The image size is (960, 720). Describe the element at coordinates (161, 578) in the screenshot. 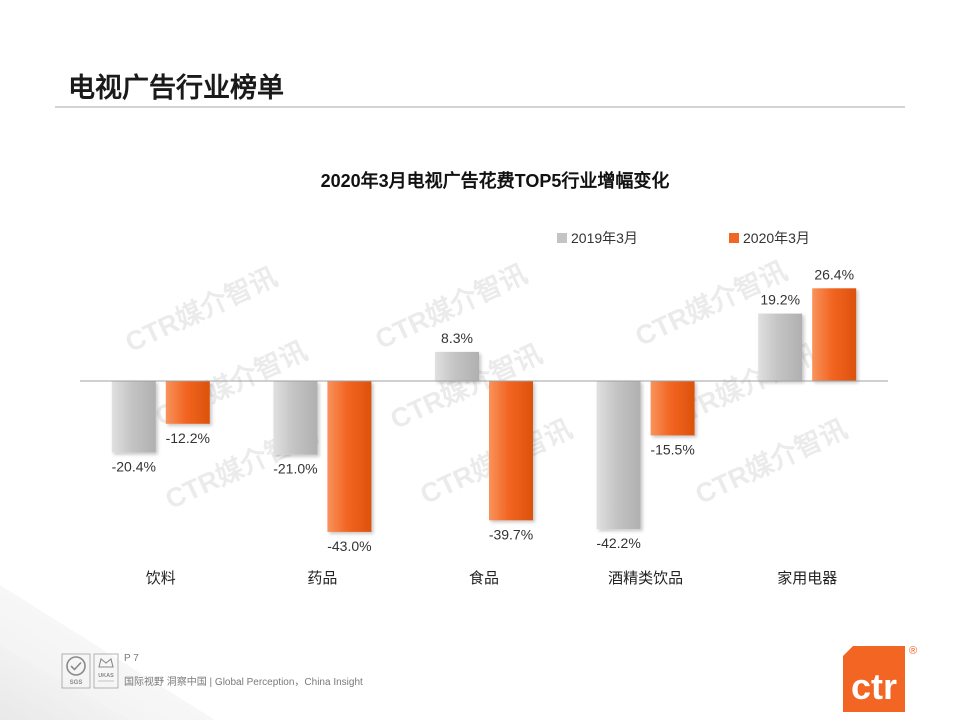

I see `category-label-1: 饮料` at that location.